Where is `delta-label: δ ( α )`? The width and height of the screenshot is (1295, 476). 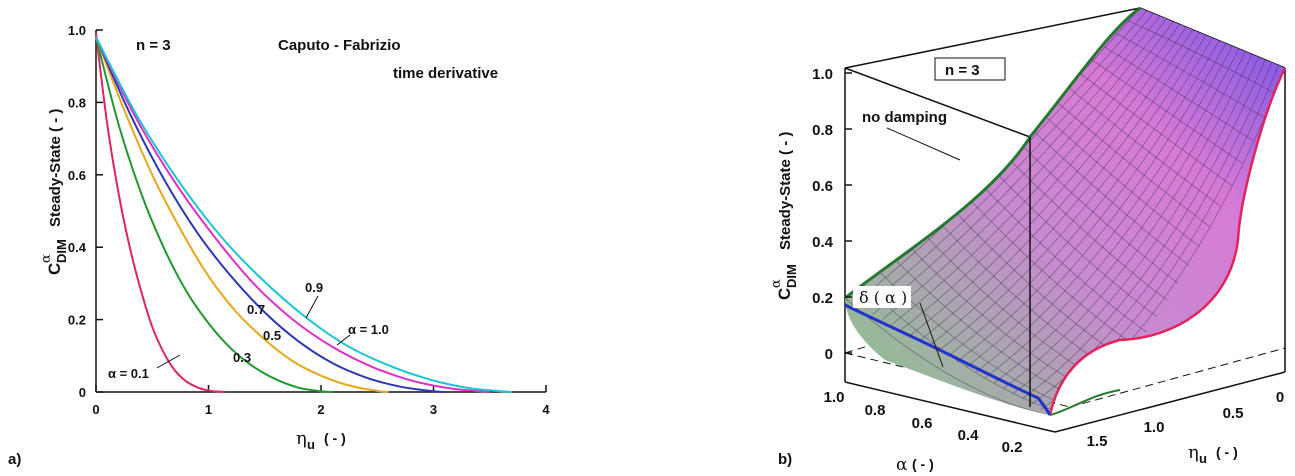
delta-label: δ ( α ) is located at coordinates (883, 297).